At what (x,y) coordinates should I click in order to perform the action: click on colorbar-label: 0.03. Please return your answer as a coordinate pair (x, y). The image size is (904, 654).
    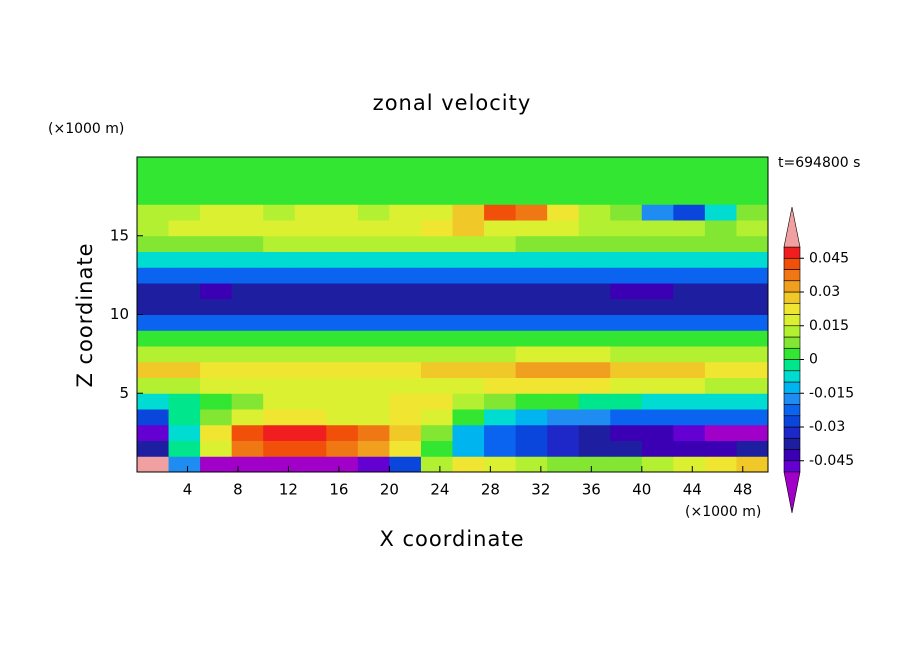
    Looking at the image, I should click on (824, 292).